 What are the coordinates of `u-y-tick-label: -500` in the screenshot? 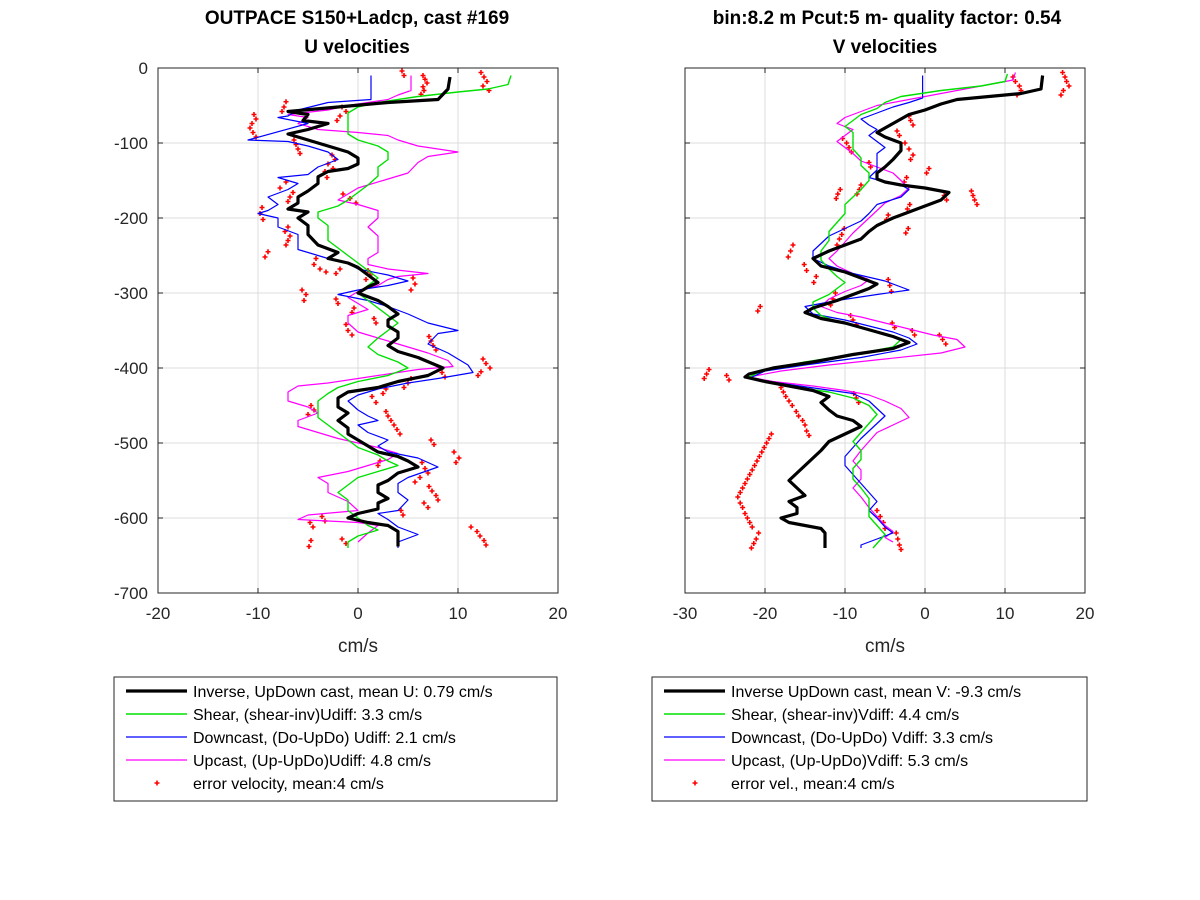 It's located at (131, 443).